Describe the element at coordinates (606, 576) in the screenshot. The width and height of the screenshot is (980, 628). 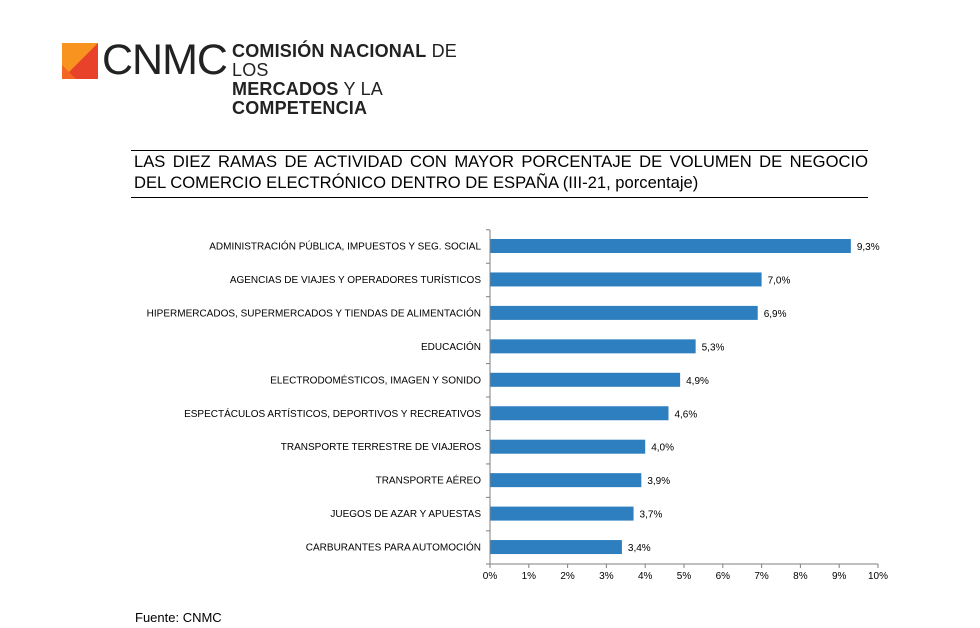
I see `x-tick-label: 3%` at that location.